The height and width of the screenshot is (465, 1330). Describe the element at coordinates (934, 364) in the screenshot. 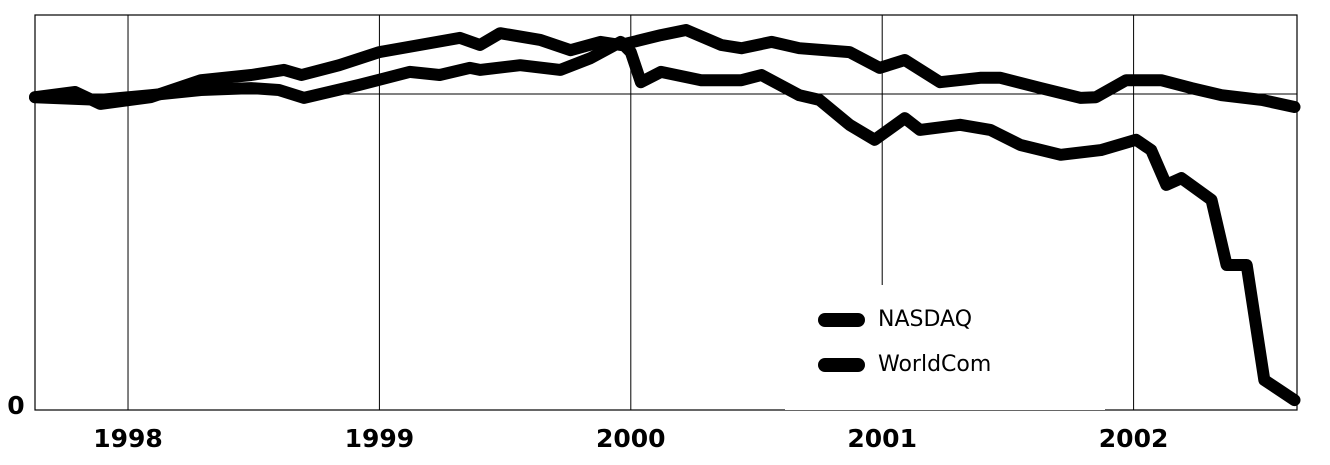

I see `legend-label: WorldCom` at that location.